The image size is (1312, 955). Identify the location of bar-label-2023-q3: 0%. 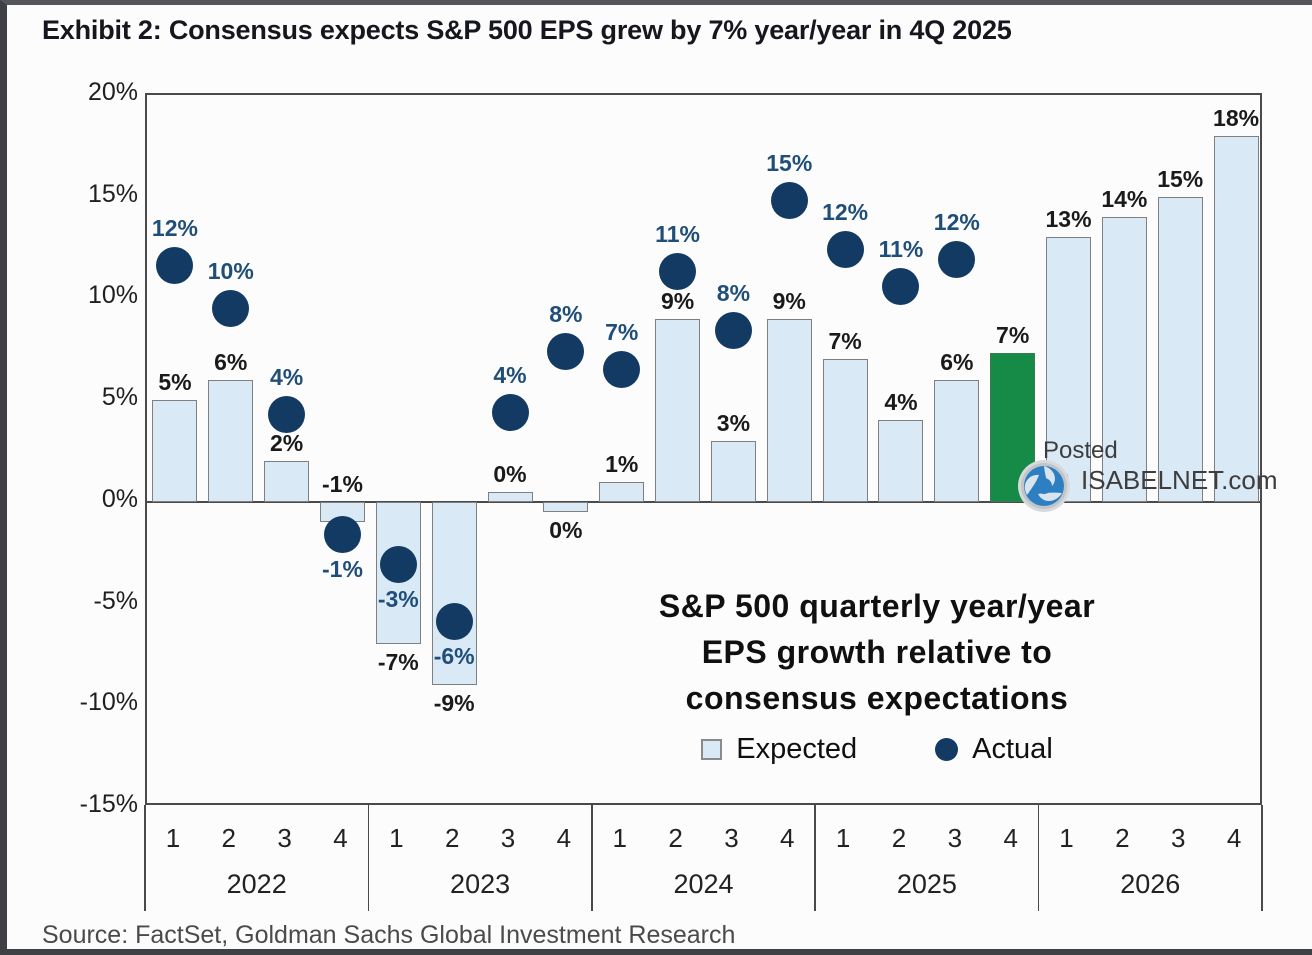
(510, 473).